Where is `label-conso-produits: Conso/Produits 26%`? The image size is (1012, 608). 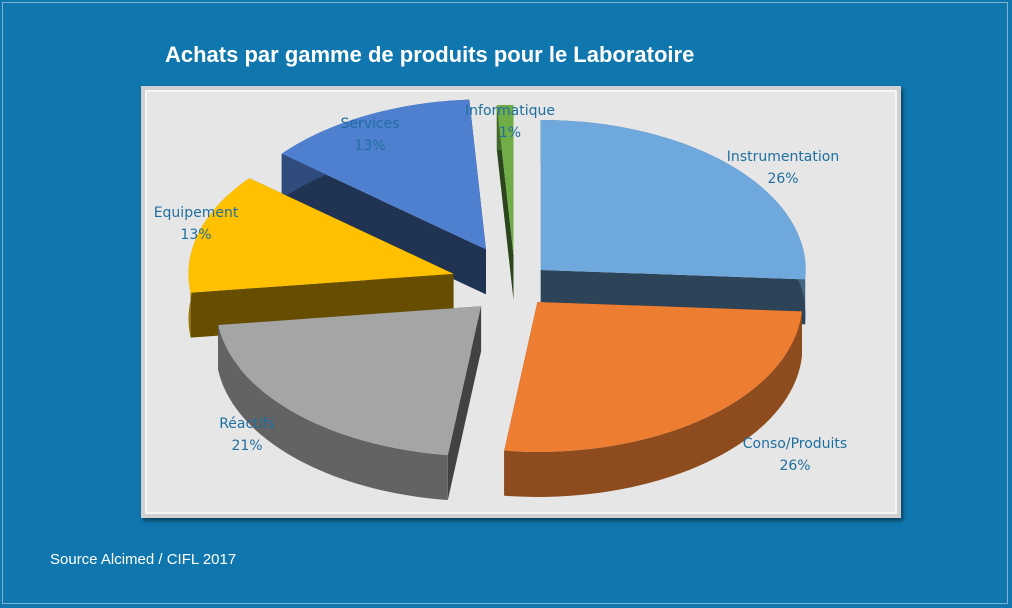 label-conso-produits: Conso/Produits 26% is located at coordinates (795, 455).